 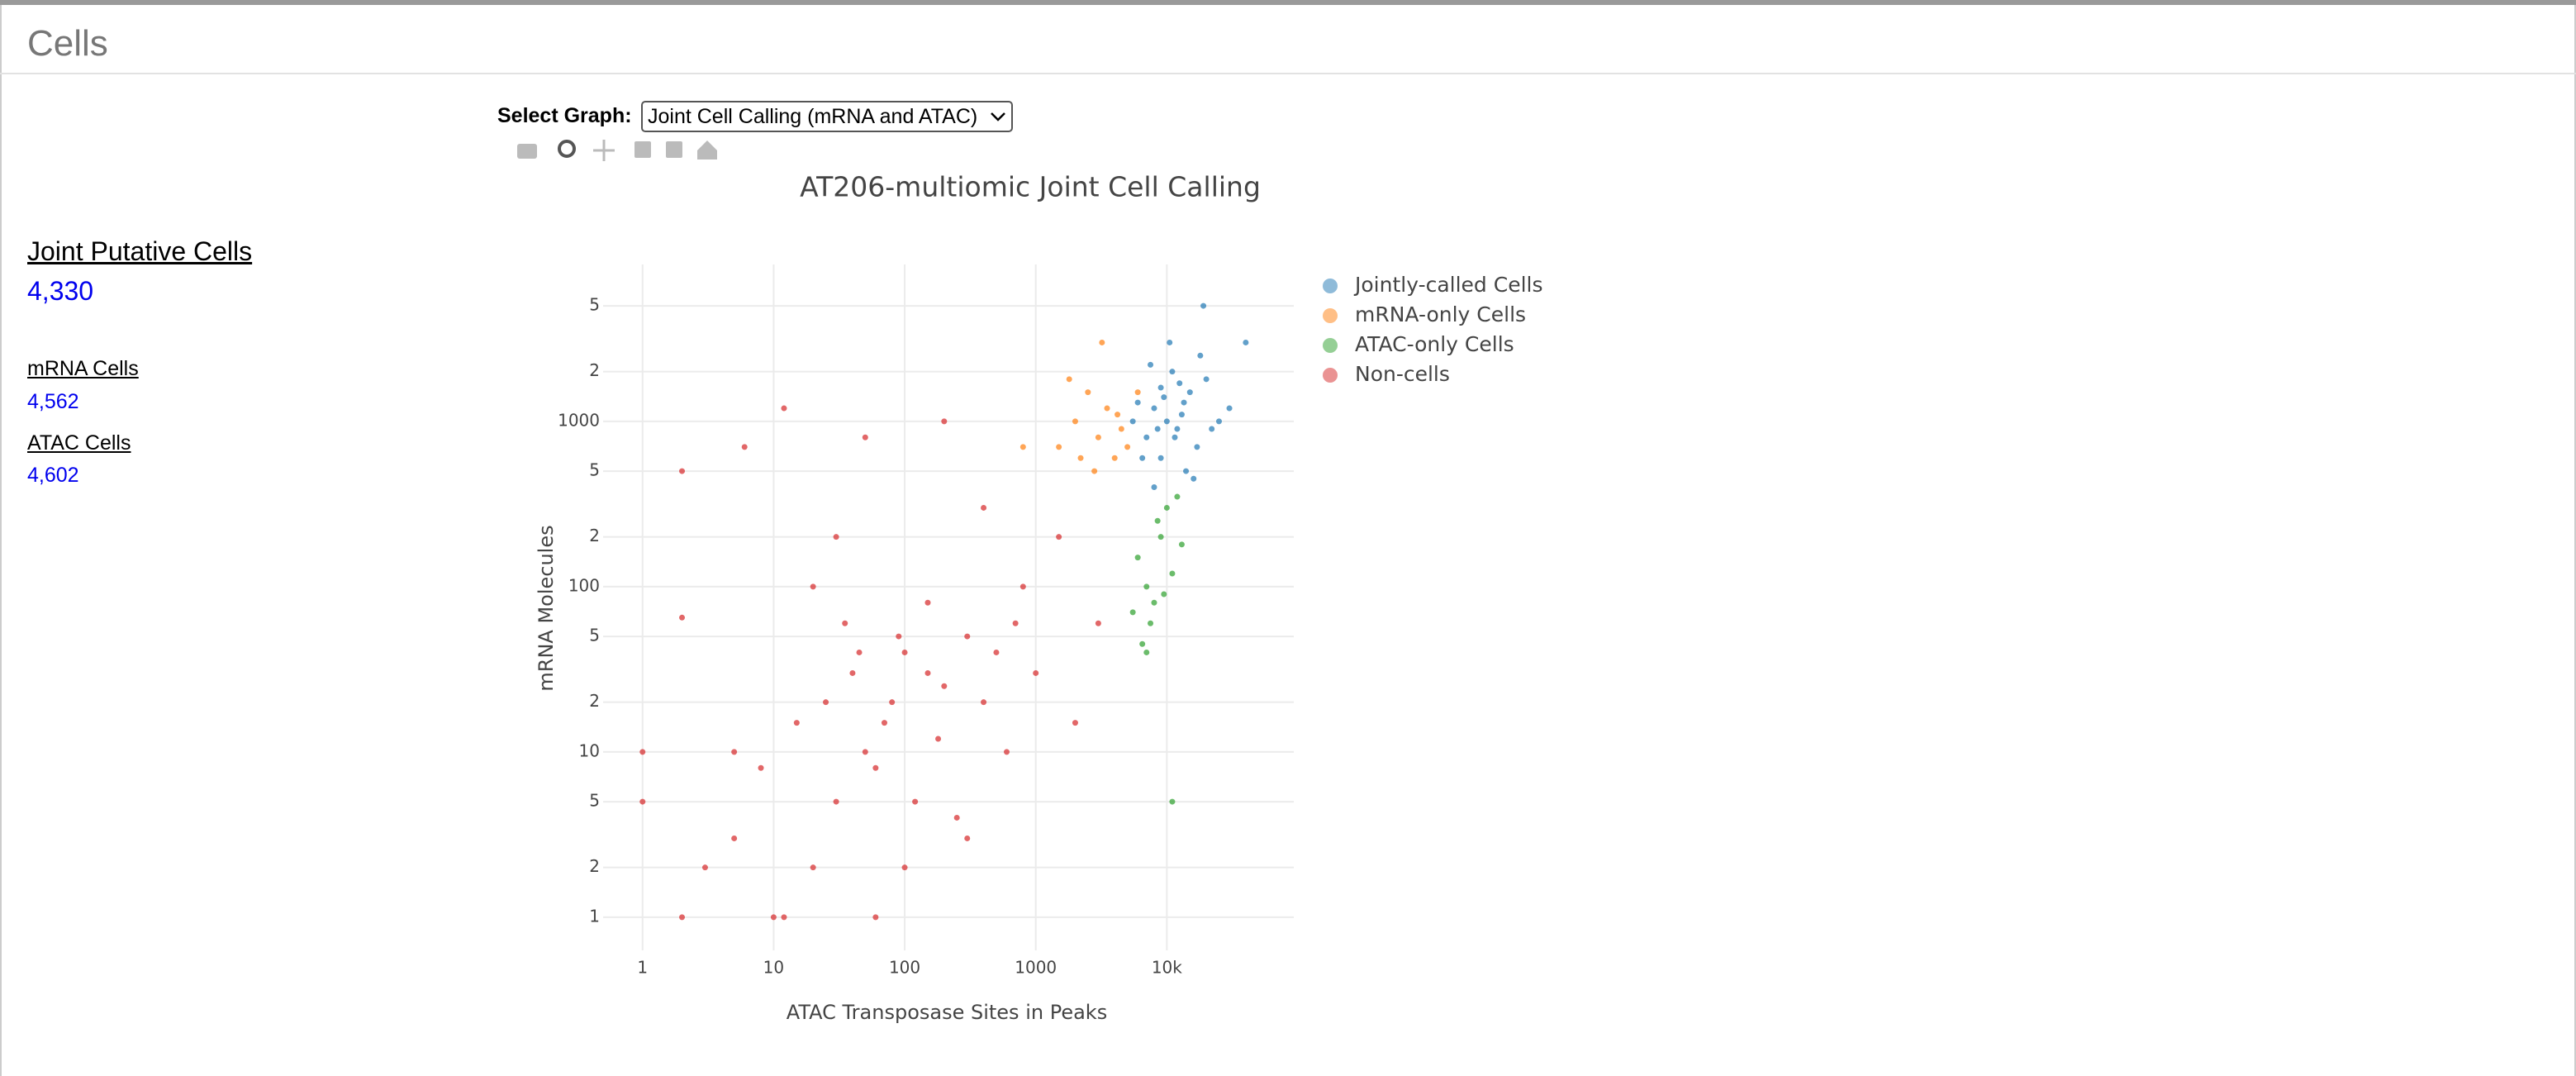 I want to click on camera-button, so click(x=527, y=151).